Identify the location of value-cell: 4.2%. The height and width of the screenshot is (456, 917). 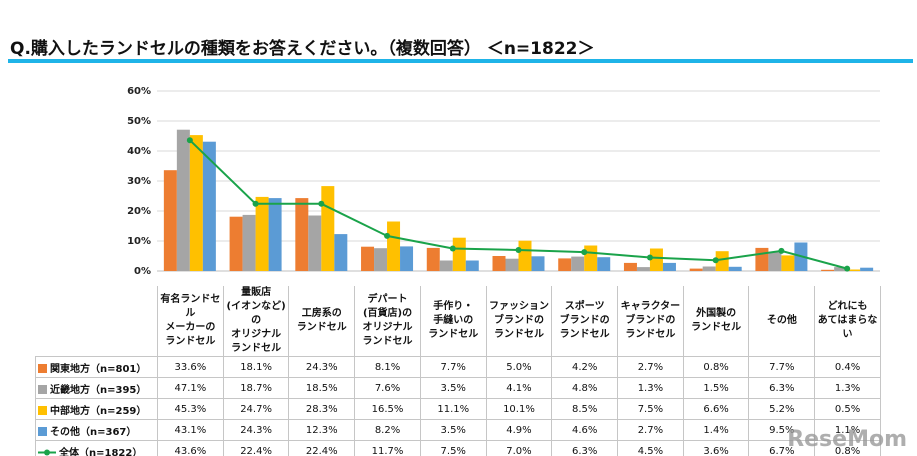
(585, 367).